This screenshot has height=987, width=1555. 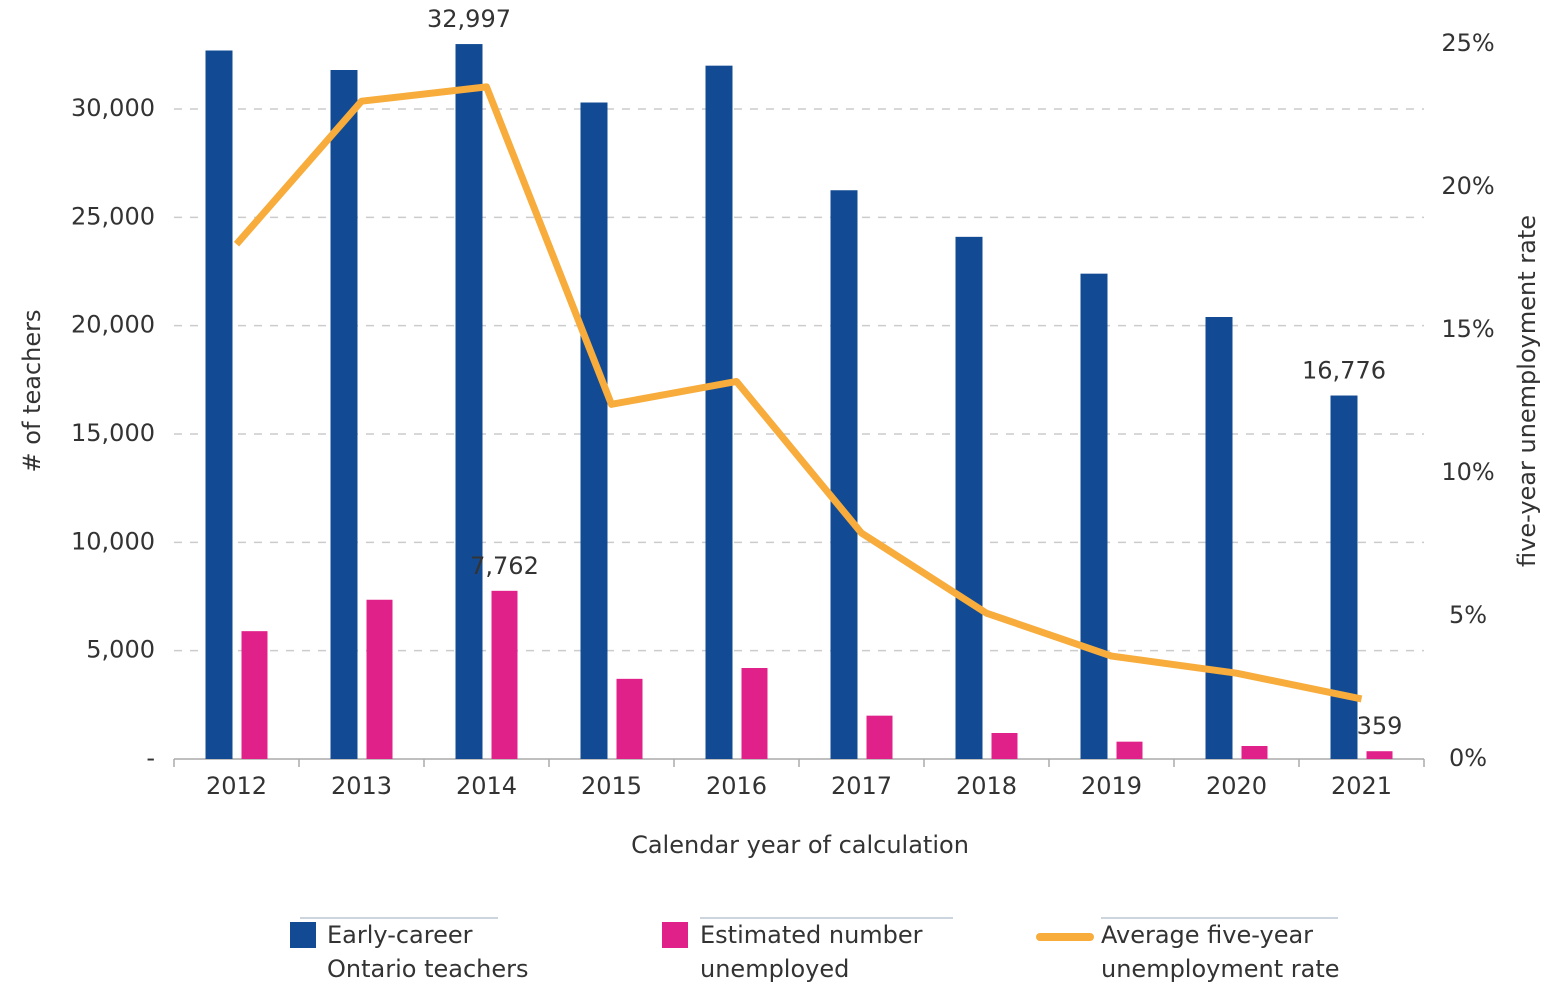 What do you see at coordinates (1468, 758) in the screenshot?
I see `y2-tick-label: 0%` at bounding box center [1468, 758].